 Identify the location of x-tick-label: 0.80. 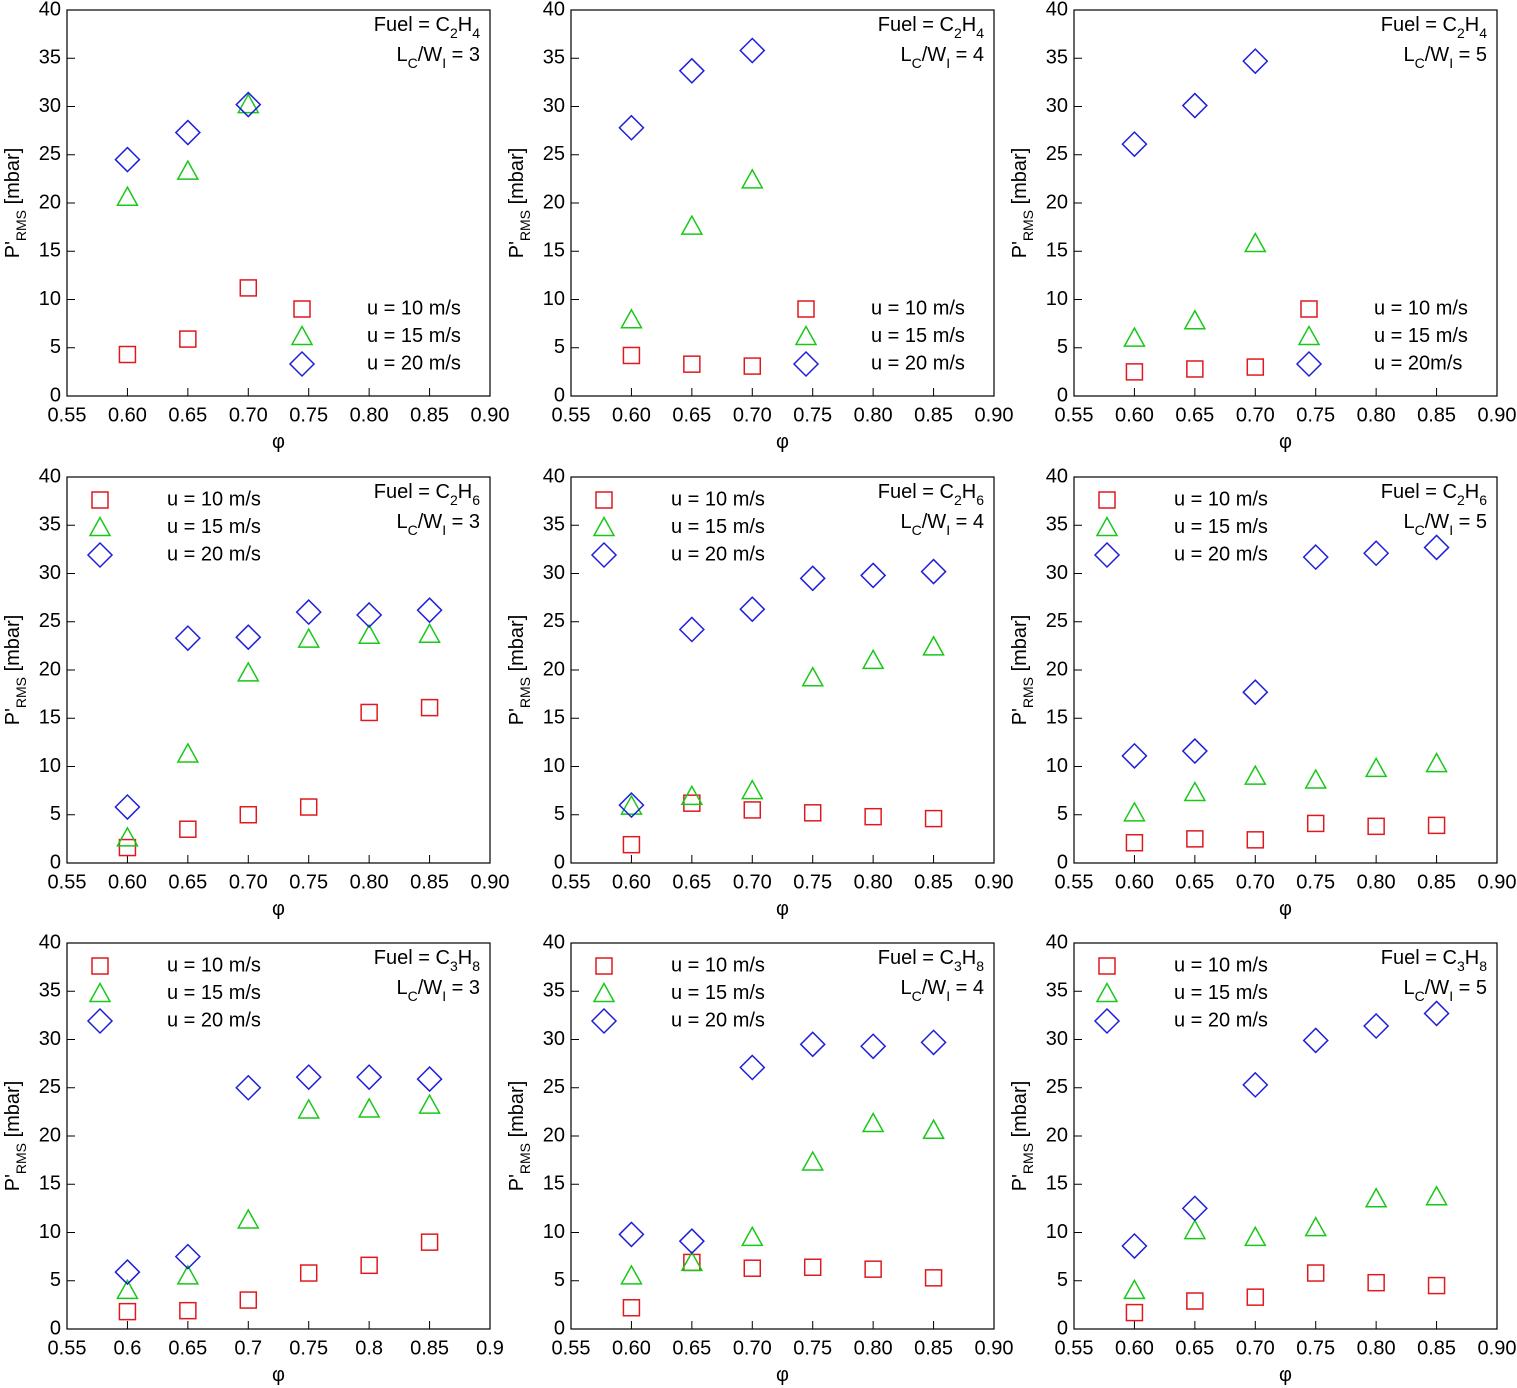
(1376, 1348).